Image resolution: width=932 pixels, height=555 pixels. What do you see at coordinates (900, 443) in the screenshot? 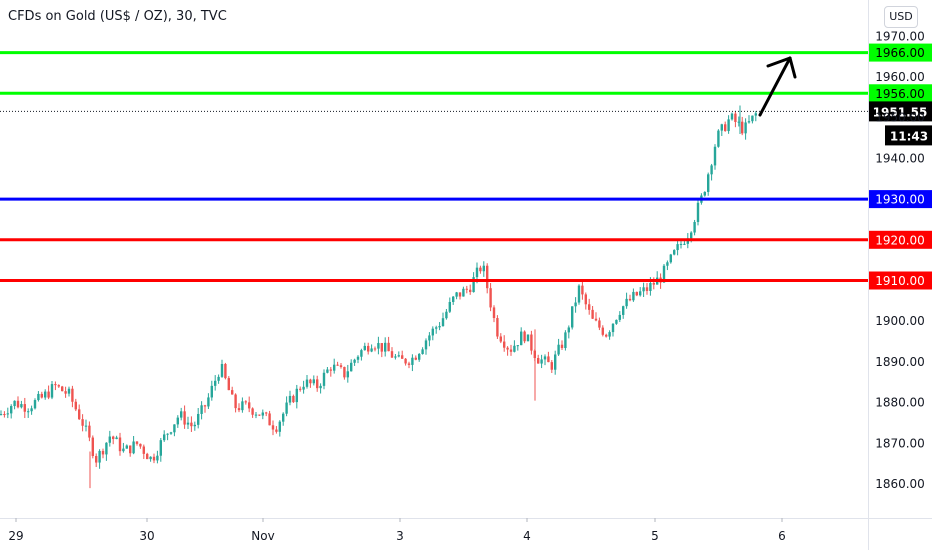
I see `y-tick-label: 1870.00` at bounding box center [900, 443].